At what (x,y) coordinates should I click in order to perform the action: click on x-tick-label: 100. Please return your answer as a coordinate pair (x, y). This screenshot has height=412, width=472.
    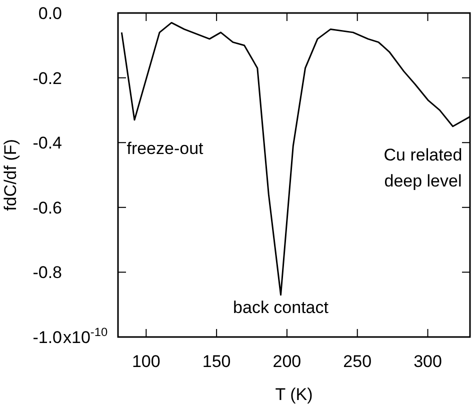
    Looking at the image, I should click on (146, 361).